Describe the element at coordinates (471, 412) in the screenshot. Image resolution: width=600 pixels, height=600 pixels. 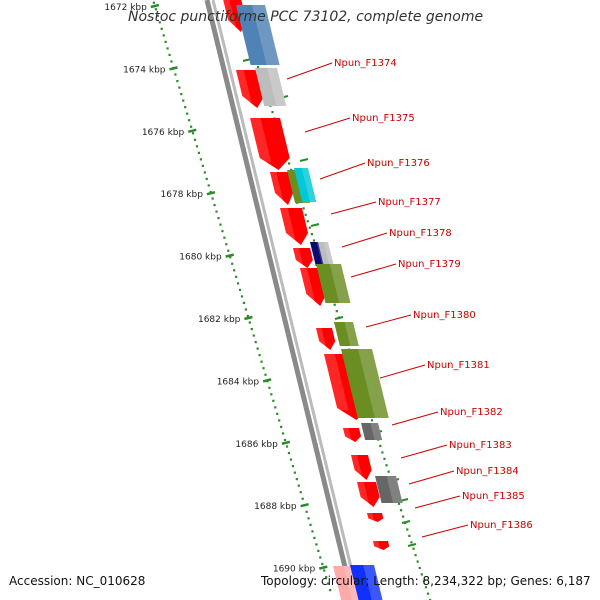
I see `gene-label: Npun_F1382` at that location.